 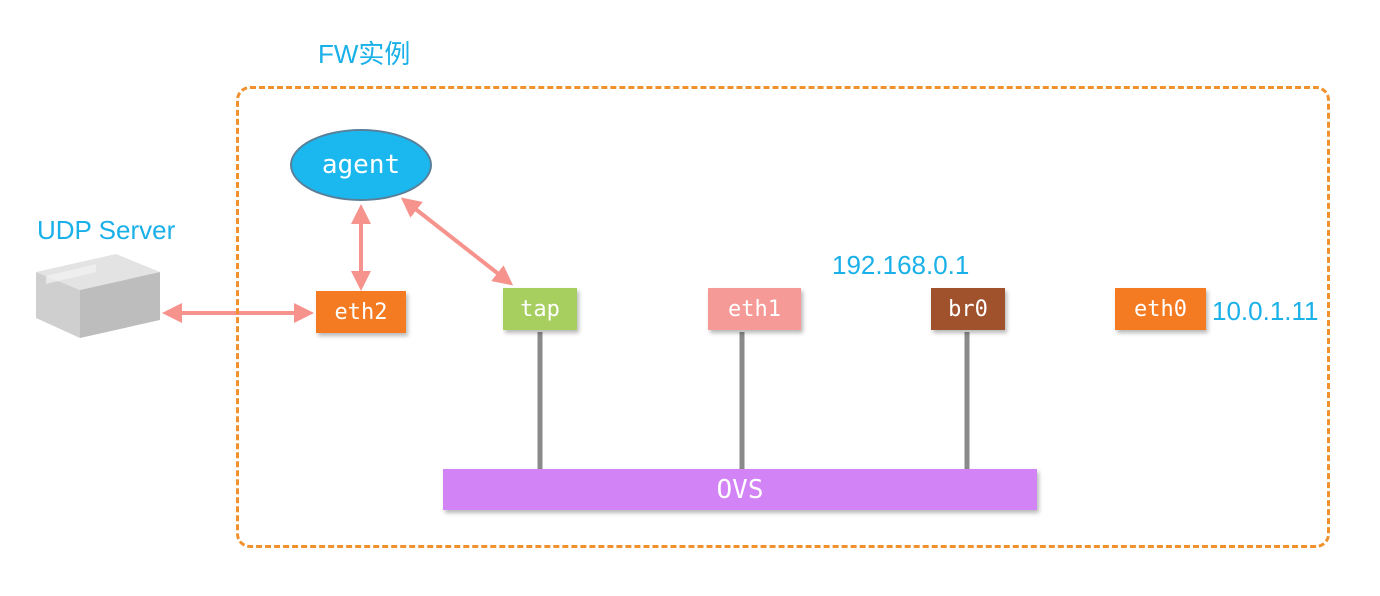 I want to click on ovs-switch: OVS, so click(x=740, y=489).